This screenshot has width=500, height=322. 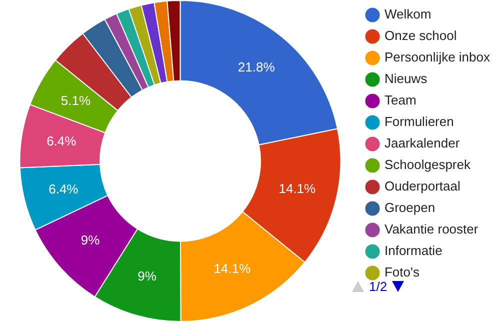 What do you see at coordinates (431, 229) in the screenshot?
I see `legend-label: Vakantie rooster` at bounding box center [431, 229].